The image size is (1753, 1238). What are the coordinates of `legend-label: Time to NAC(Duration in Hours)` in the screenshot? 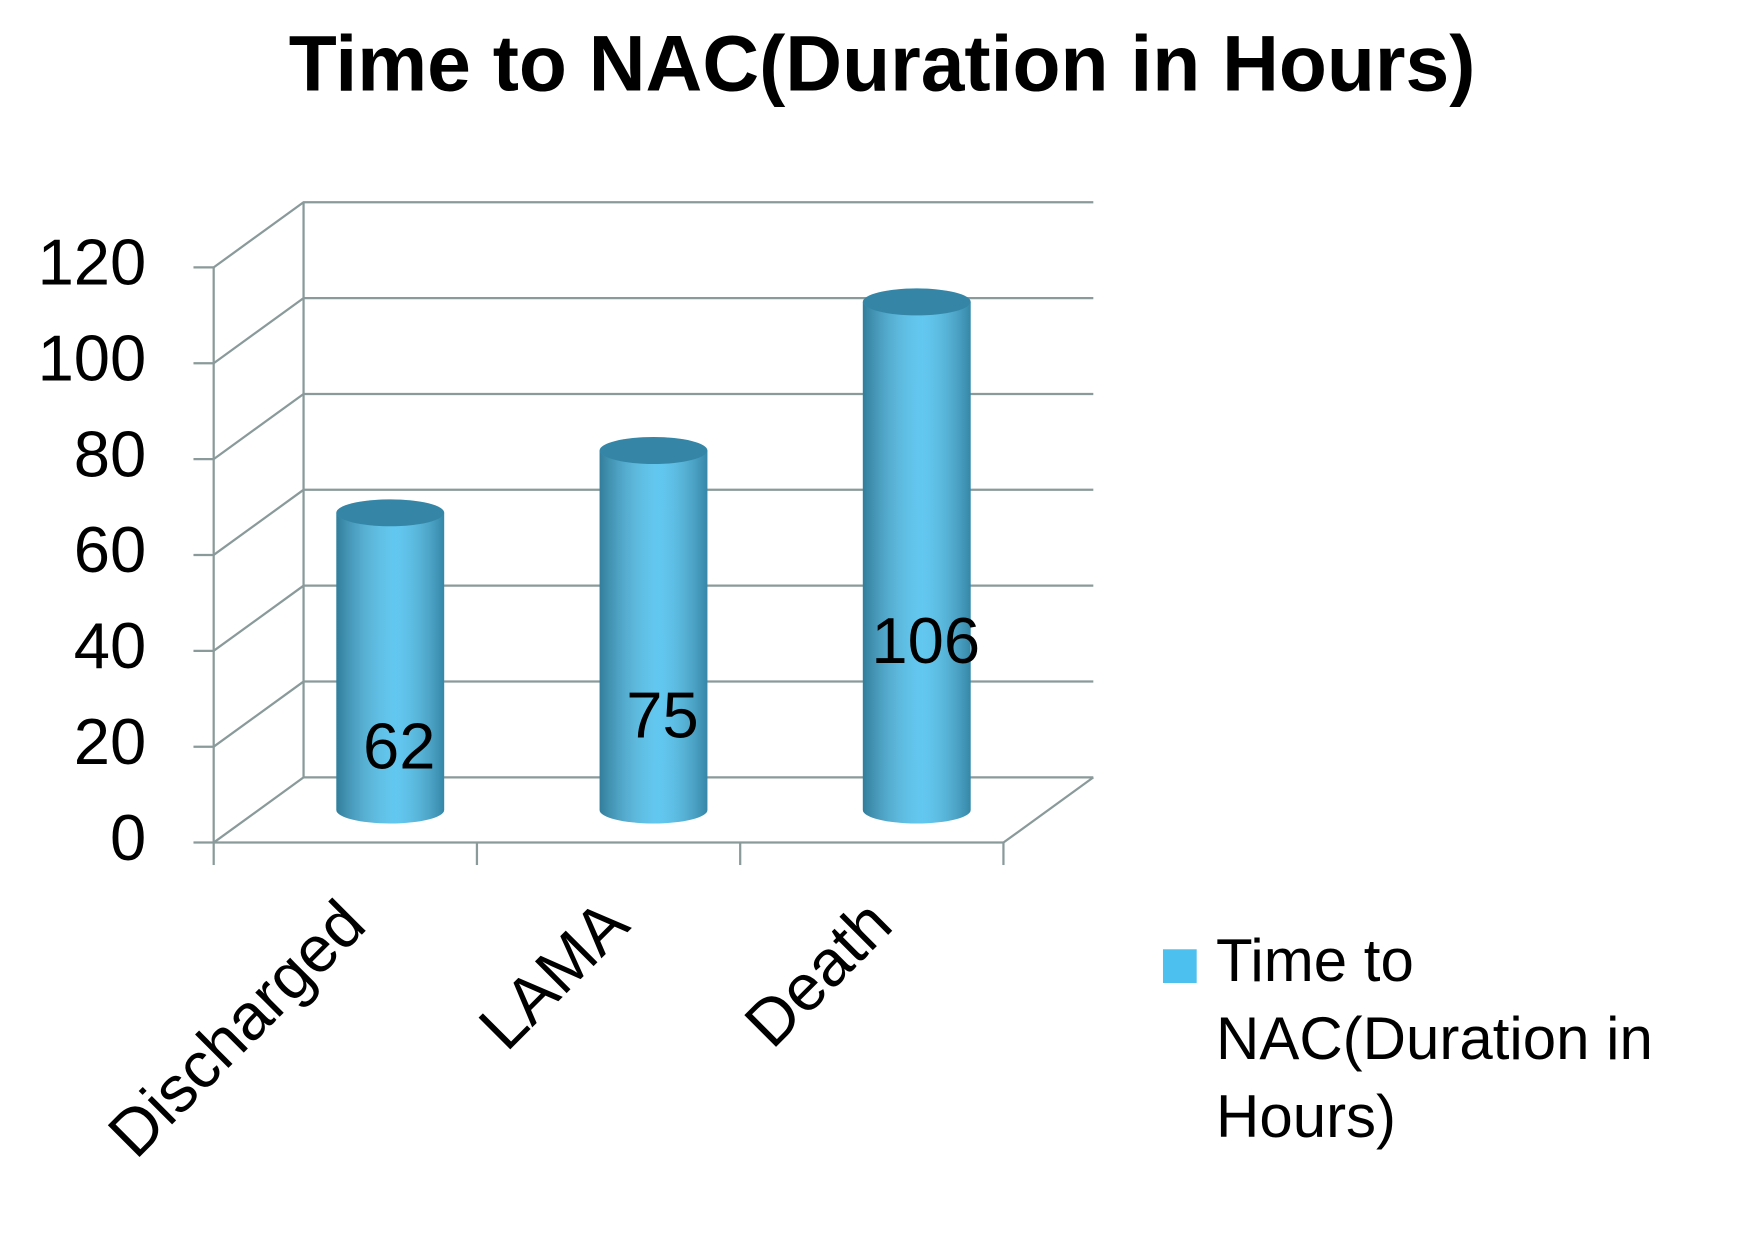 It's located at (1434, 1038).